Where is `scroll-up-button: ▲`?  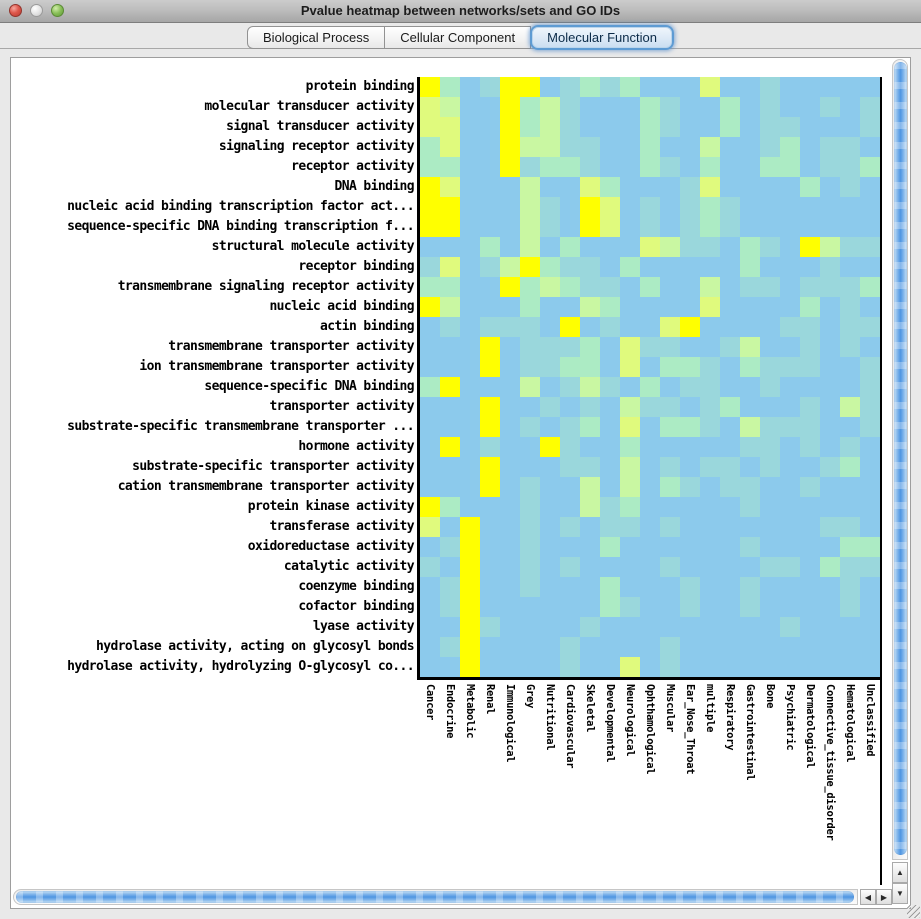 scroll-up-button: ▲ is located at coordinates (900, 872).